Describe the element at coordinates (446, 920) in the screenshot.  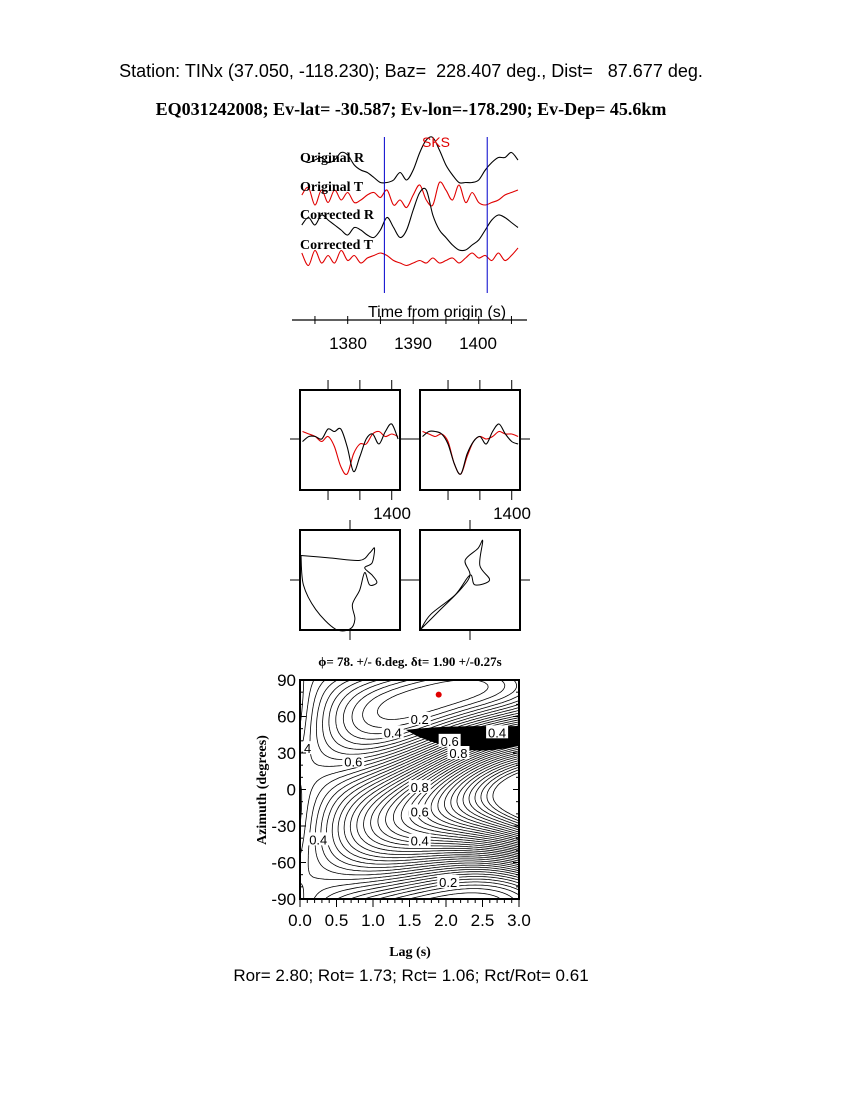
I see `x-tick-label: 2.0` at that location.